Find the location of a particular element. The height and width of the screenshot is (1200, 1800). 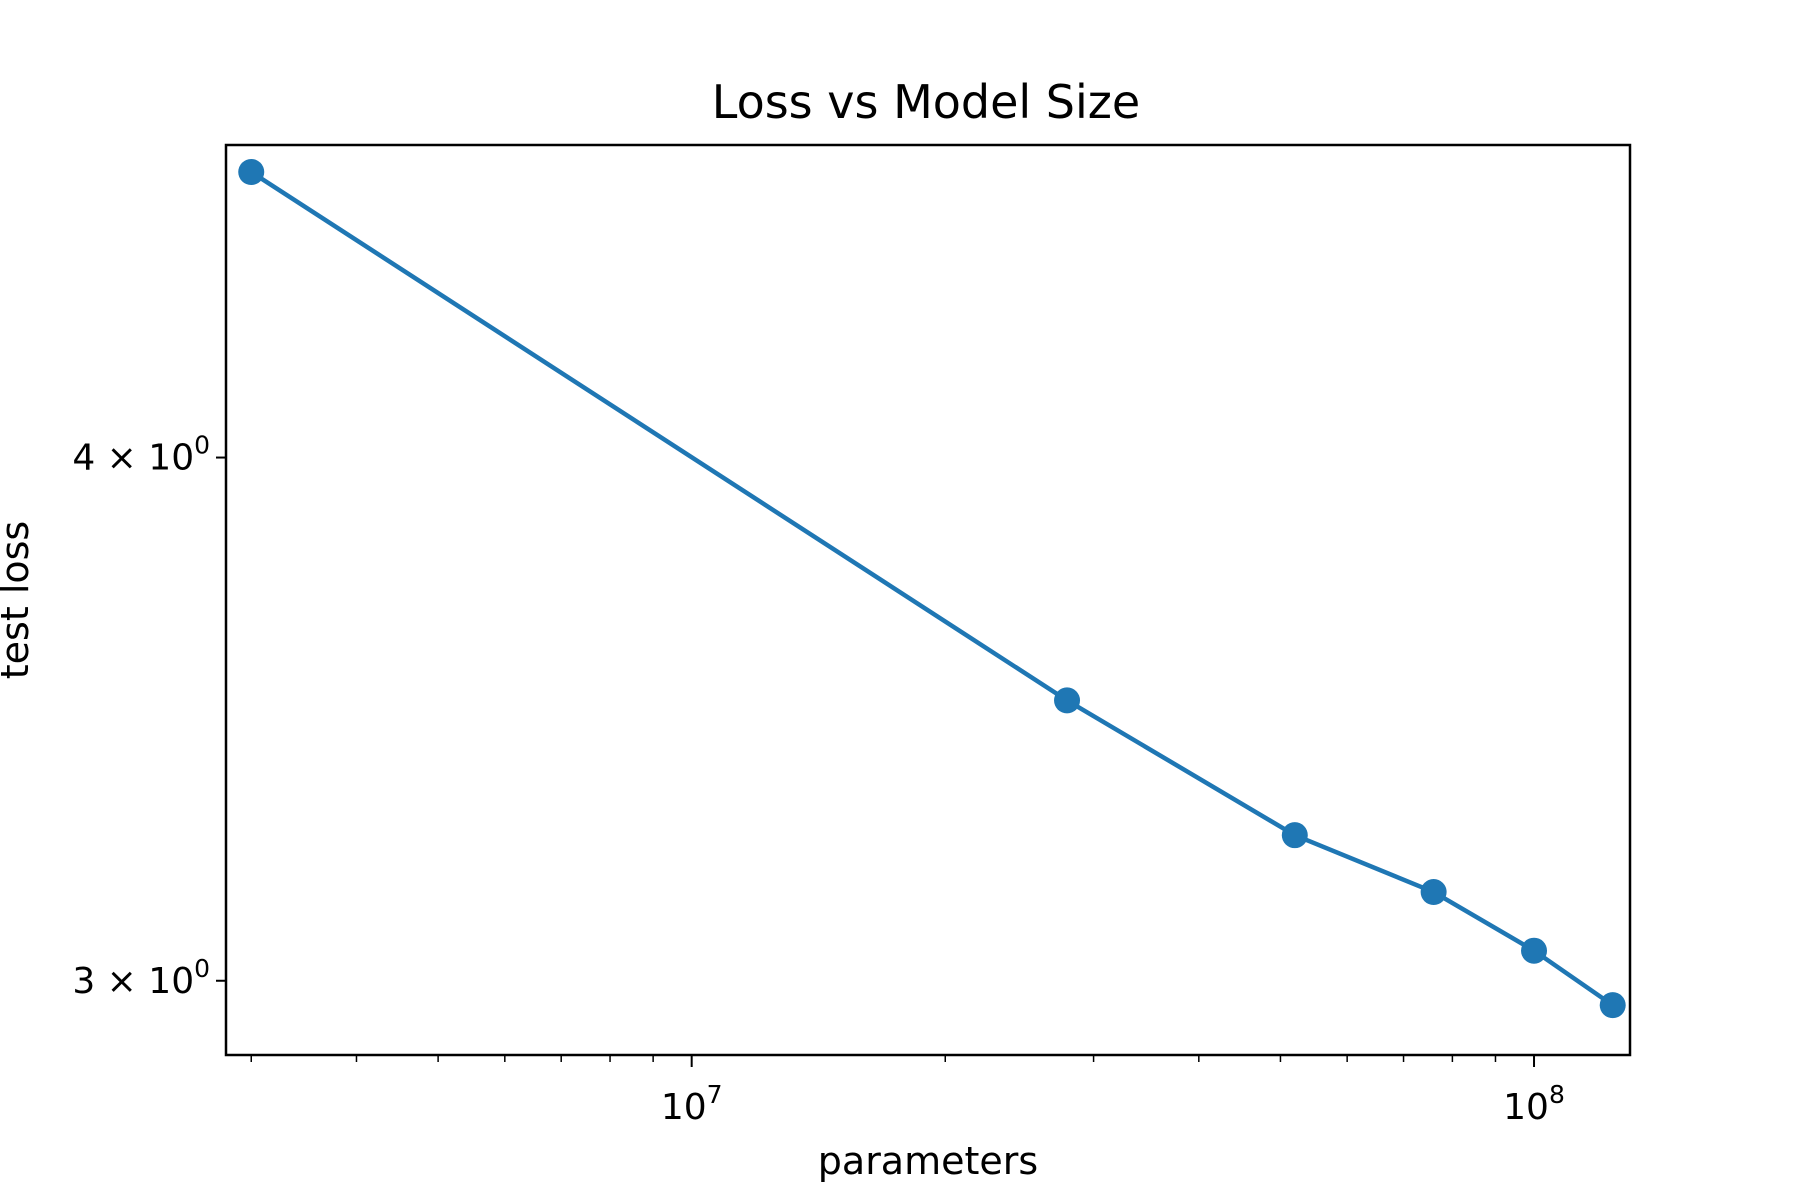

y-tick-label: 3 × 100 is located at coordinates (141, 978).